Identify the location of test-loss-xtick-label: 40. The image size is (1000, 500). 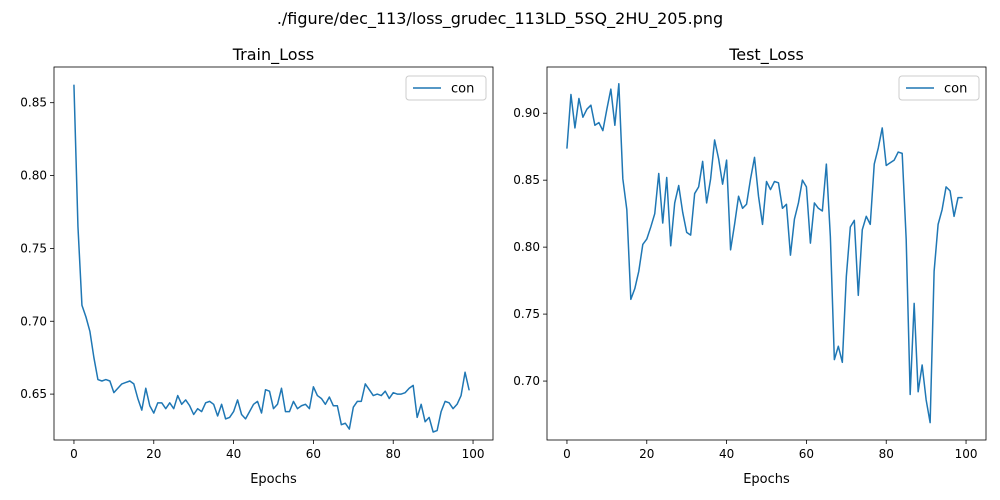
(726, 454).